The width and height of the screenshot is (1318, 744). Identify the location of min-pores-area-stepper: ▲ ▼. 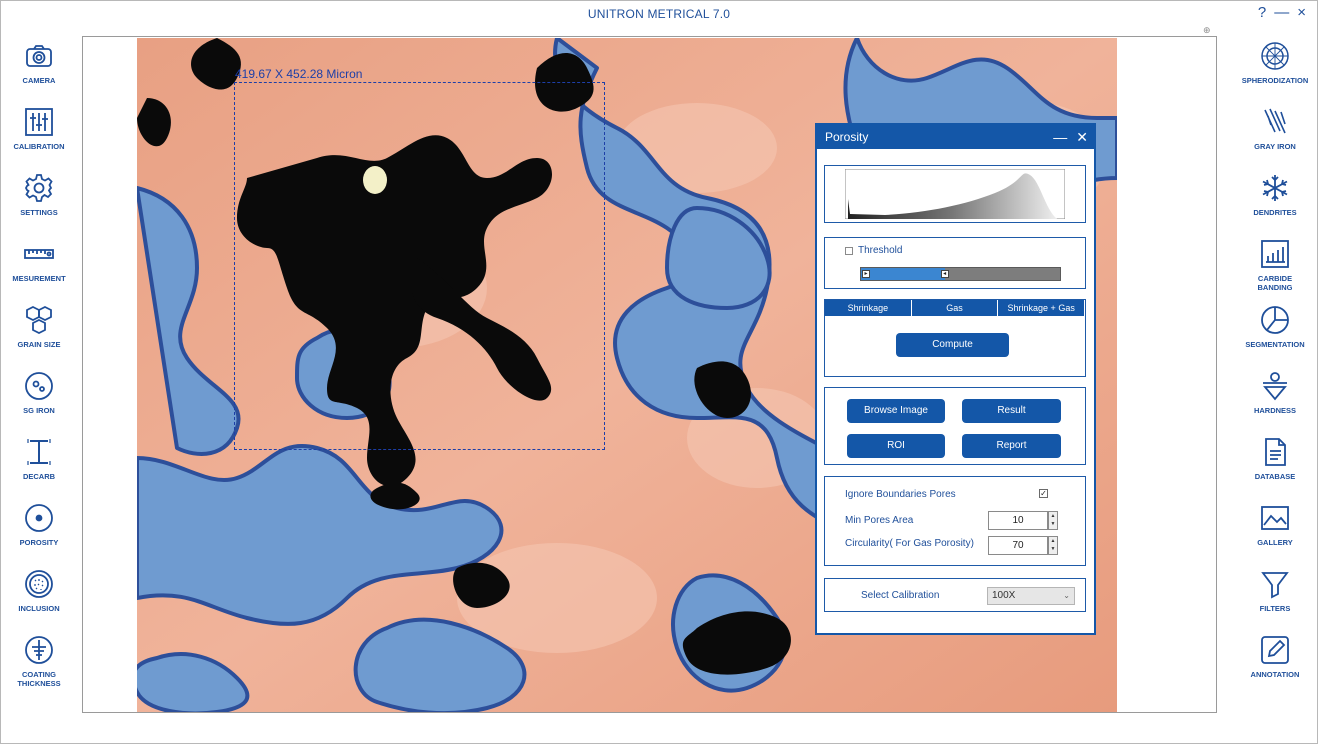
(1053, 520).